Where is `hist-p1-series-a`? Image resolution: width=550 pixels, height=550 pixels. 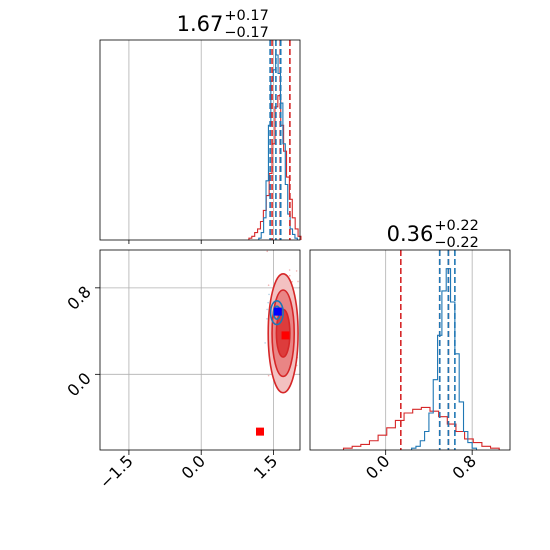
hist-p1-series-a is located at coordinates (275, 167).